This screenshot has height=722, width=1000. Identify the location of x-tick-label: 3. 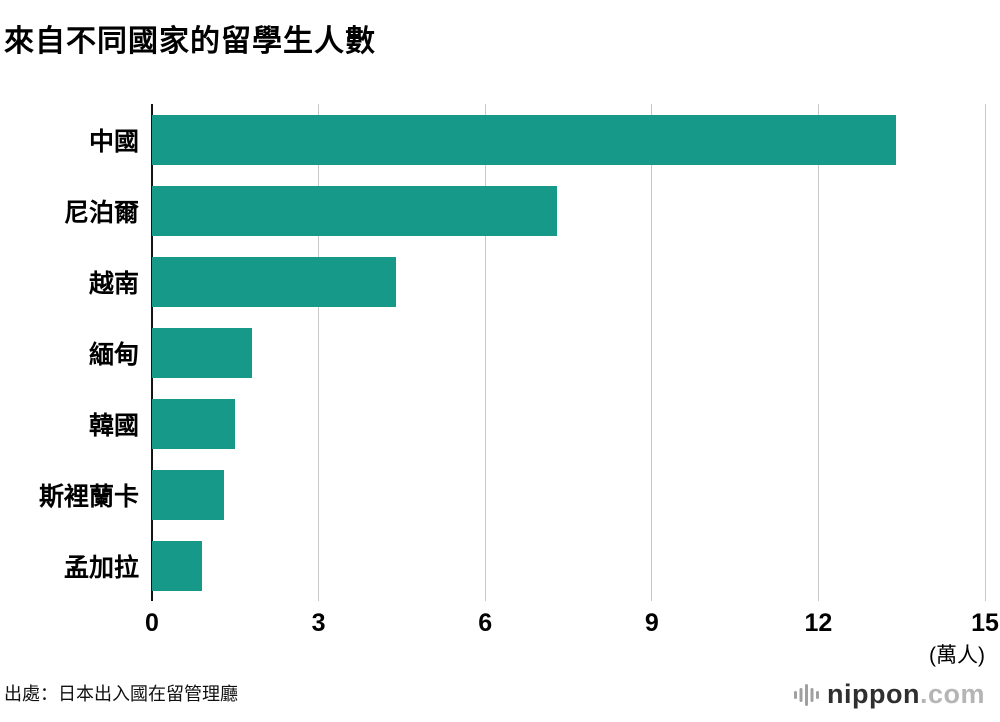
(318, 623).